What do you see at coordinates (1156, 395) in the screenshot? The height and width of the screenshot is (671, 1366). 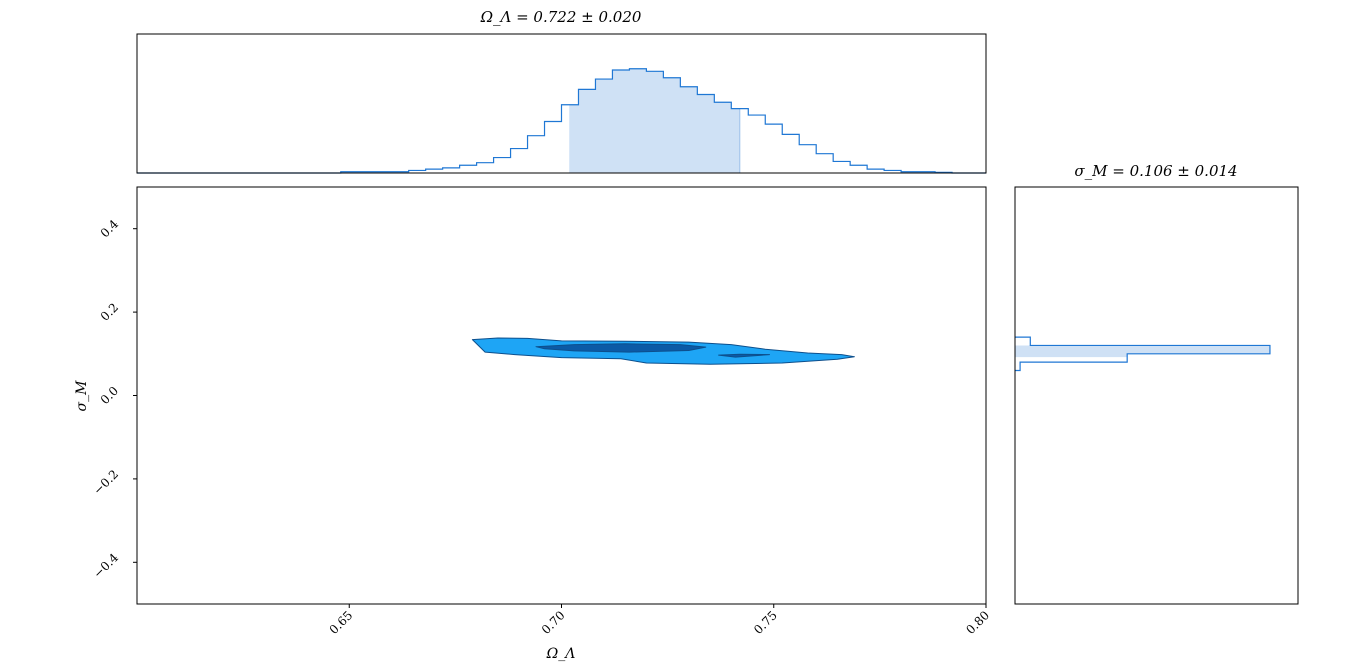 I see `marginal-right-frame` at bounding box center [1156, 395].